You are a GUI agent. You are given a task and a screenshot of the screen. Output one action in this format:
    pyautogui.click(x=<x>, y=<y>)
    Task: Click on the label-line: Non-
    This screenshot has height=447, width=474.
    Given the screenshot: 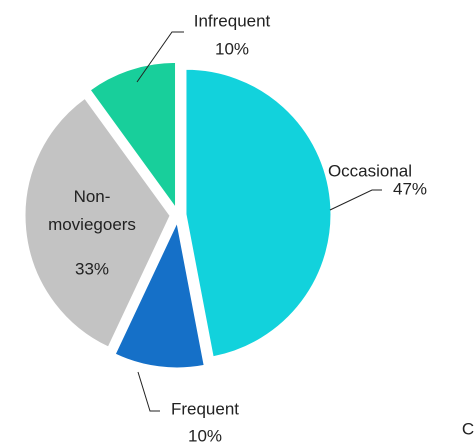 What is the action you would take?
    pyautogui.click(x=92, y=196)
    